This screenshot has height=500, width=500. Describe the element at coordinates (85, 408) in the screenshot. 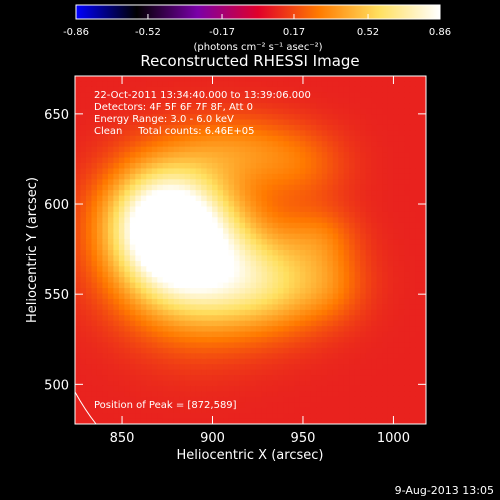

I see `solar-limb-line` at that location.